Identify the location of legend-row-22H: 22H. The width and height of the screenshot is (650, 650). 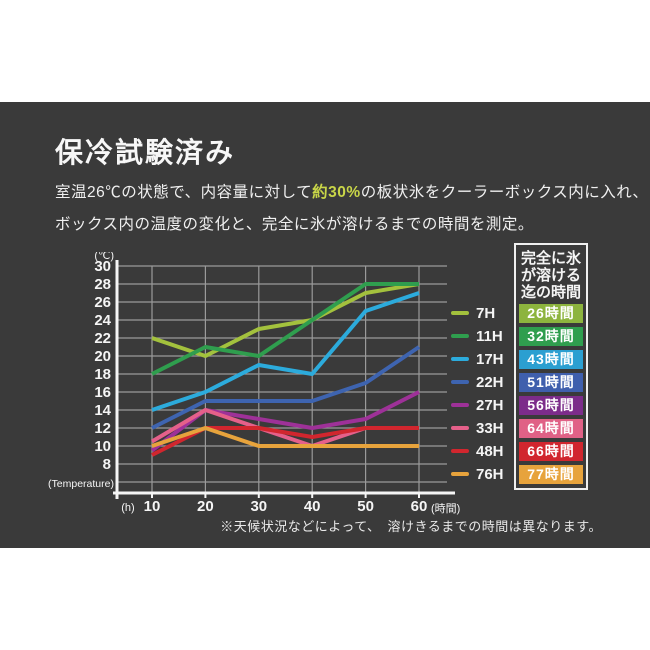
(476, 382).